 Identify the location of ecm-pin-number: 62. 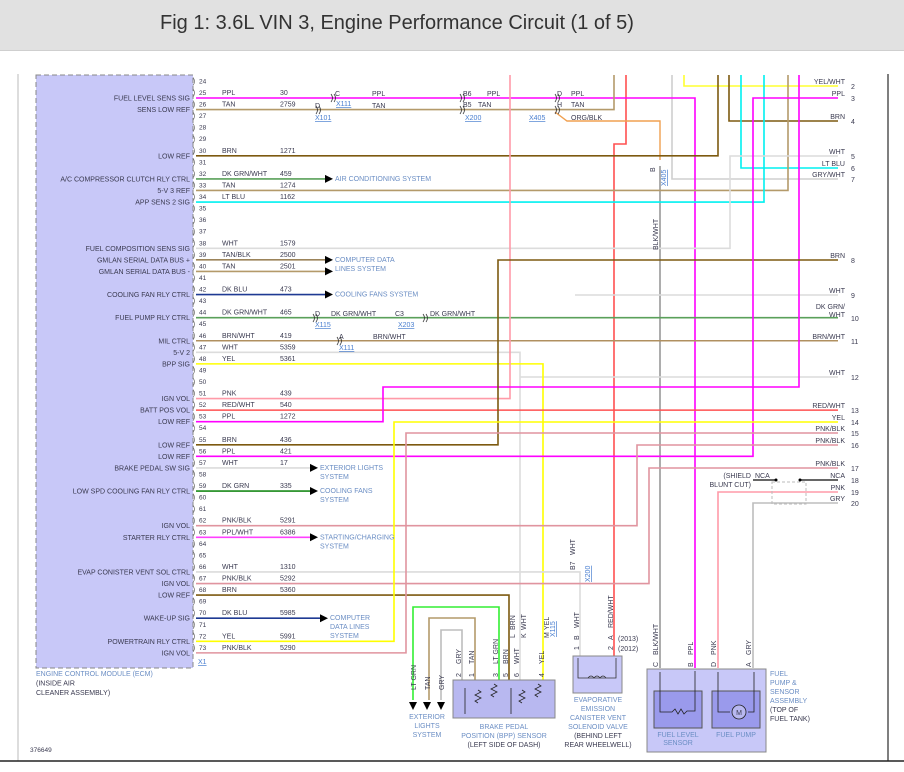
(203, 521).